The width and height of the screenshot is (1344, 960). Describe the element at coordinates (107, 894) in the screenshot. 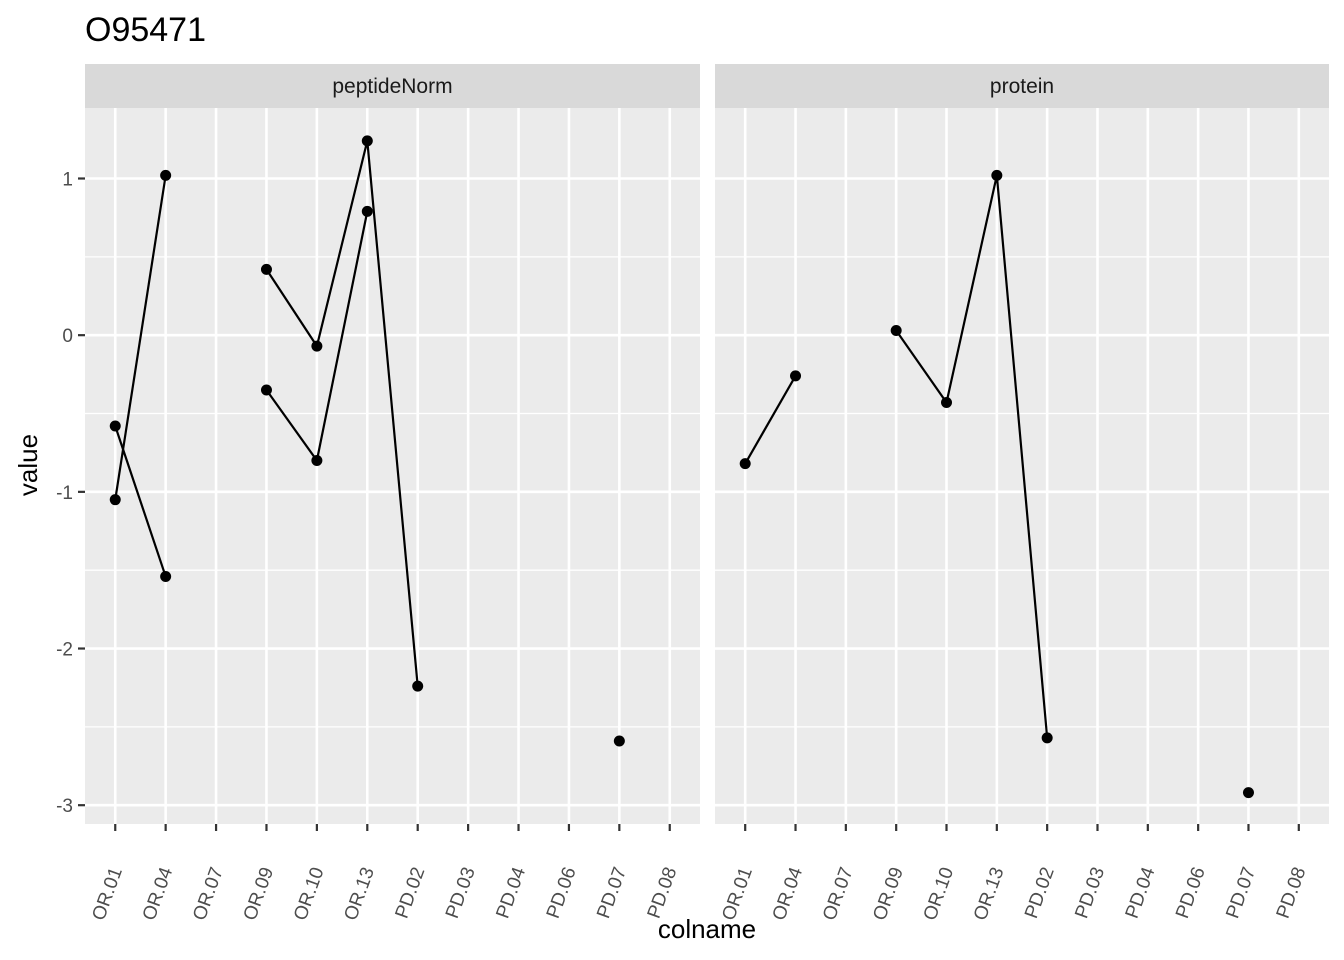

I see `x-tick-label: OR.01` at that location.